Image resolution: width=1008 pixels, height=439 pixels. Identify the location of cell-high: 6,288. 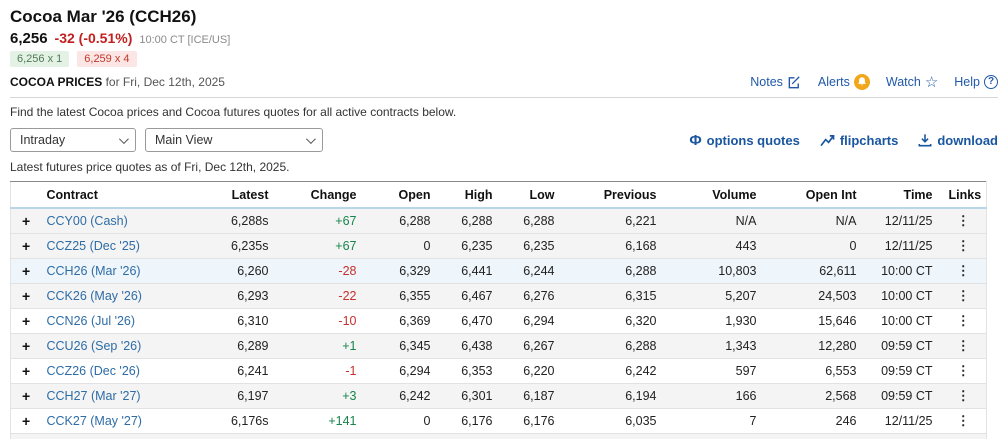
(469, 221).